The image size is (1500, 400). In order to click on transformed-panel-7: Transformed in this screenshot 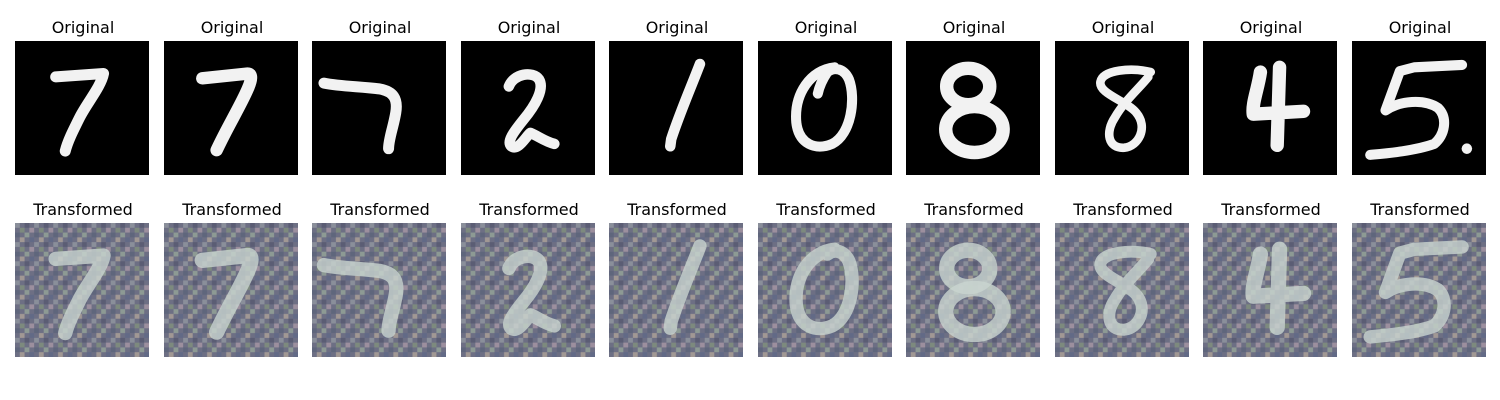, I will do `click(974, 278)`.